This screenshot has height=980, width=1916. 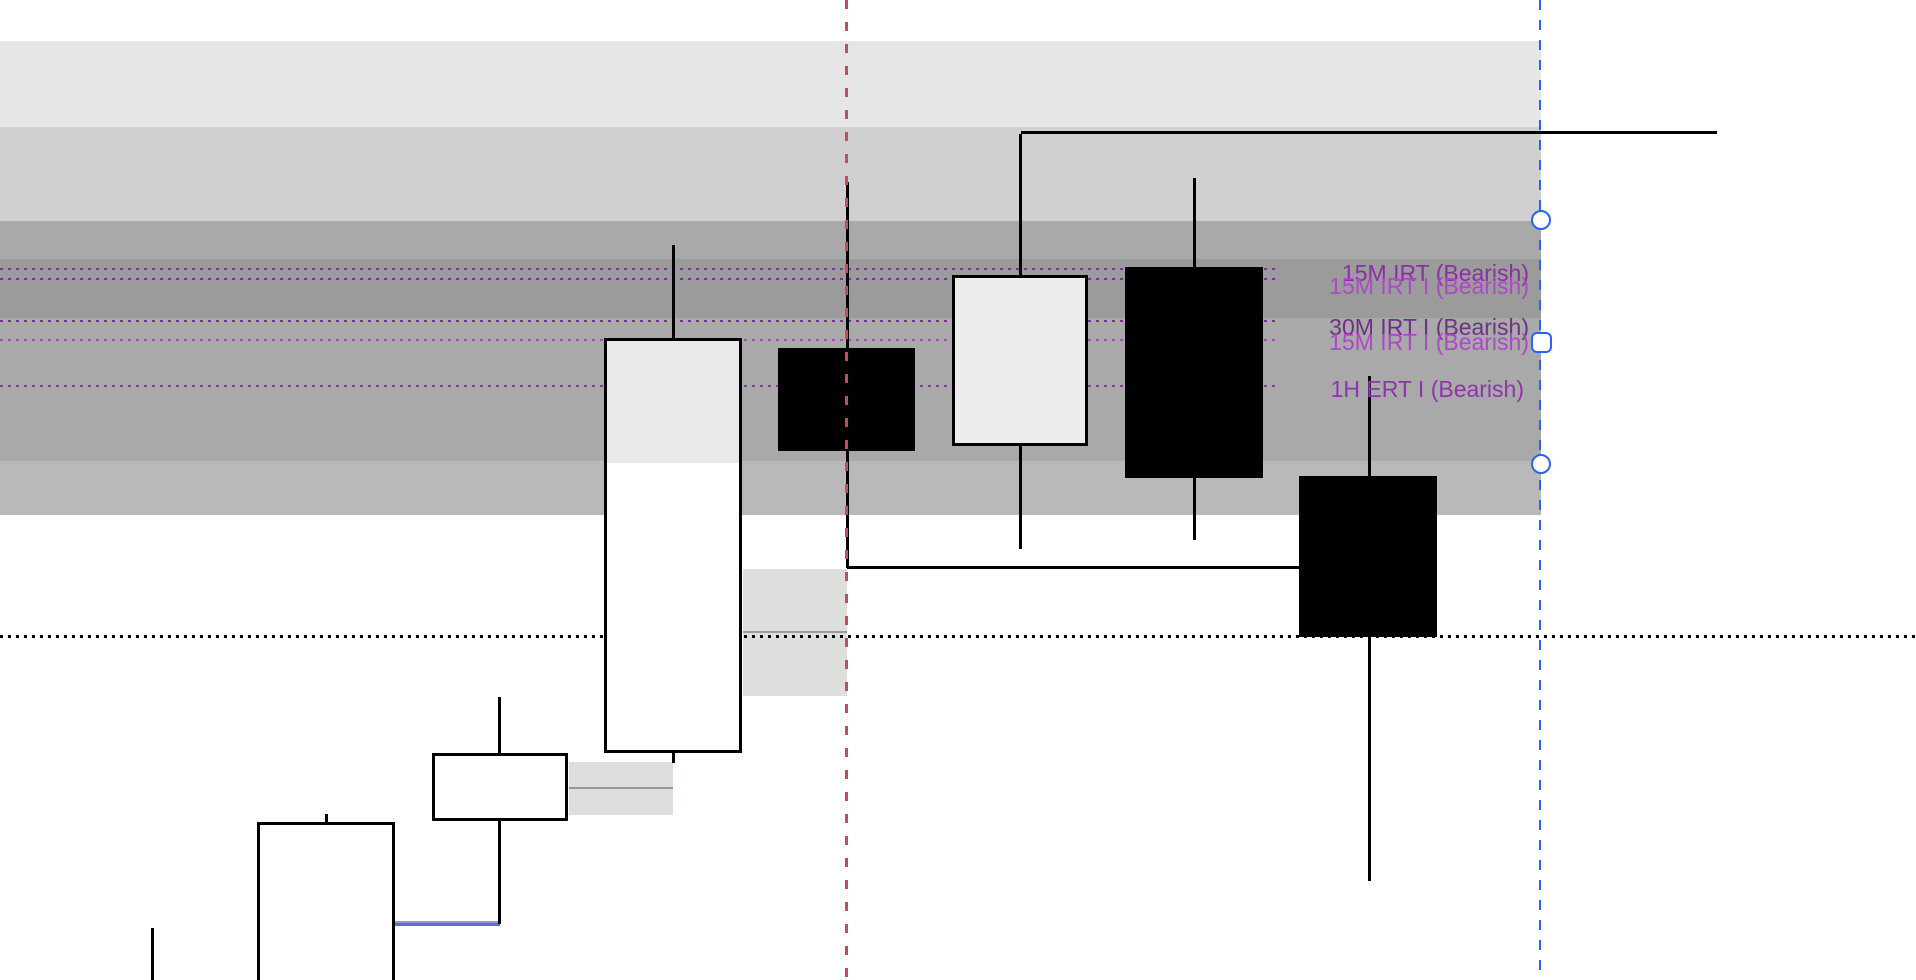 What do you see at coordinates (1435, 273) in the screenshot?
I see `level-label: 15M IRT (Bearish)` at bounding box center [1435, 273].